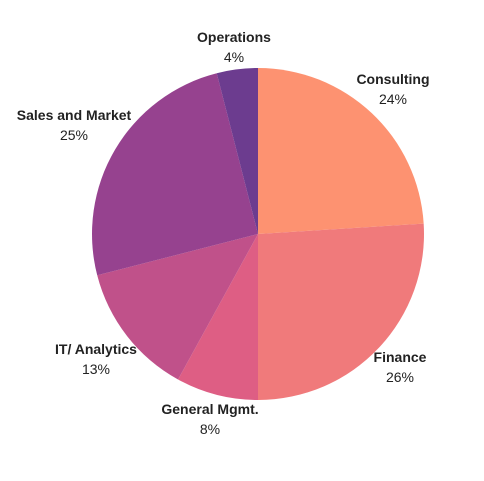 This screenshot has height=481, width=484. I want to click on slice-value-finance: 26%, so click(400, 377).